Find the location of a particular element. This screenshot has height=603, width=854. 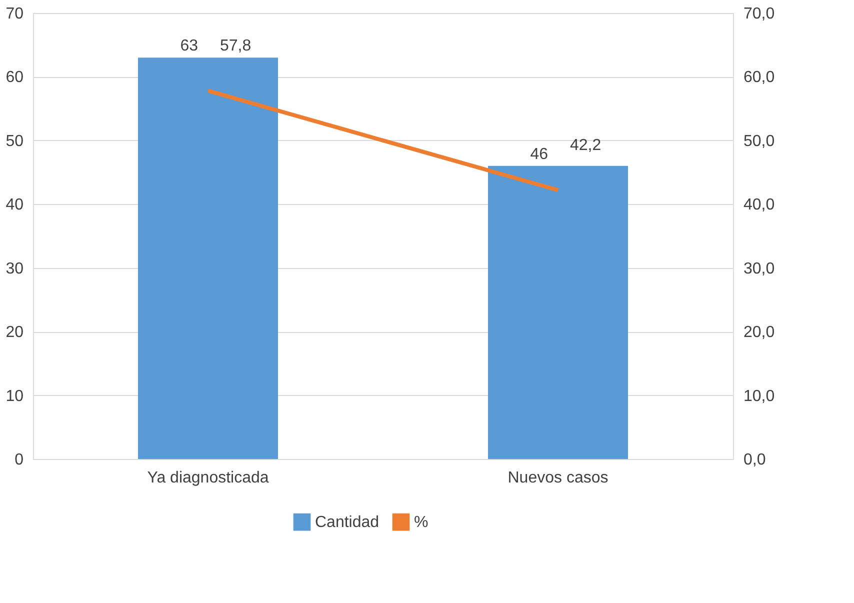

y-tick-label: 40 is located at coordinates (15, 205).